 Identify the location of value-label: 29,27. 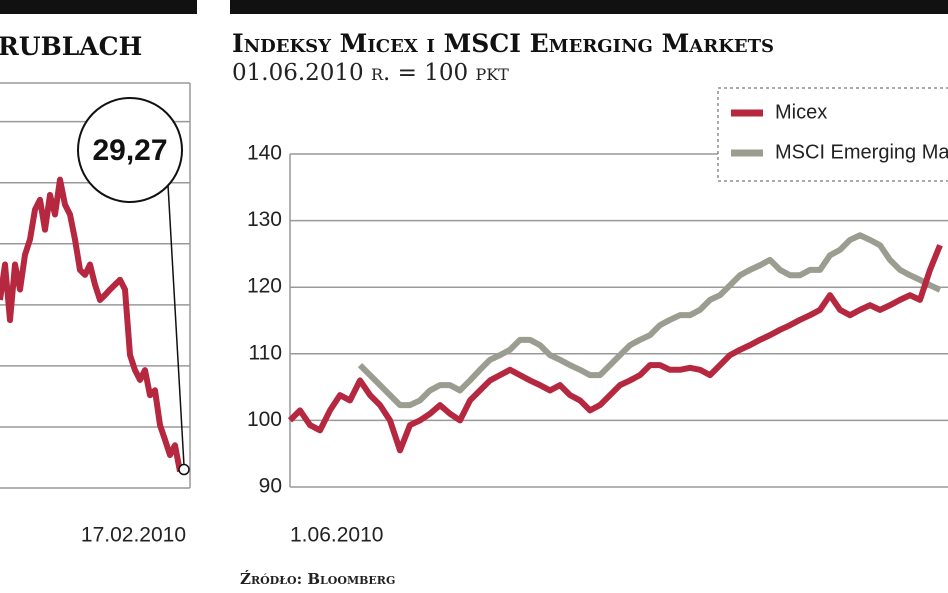
(129, 150).